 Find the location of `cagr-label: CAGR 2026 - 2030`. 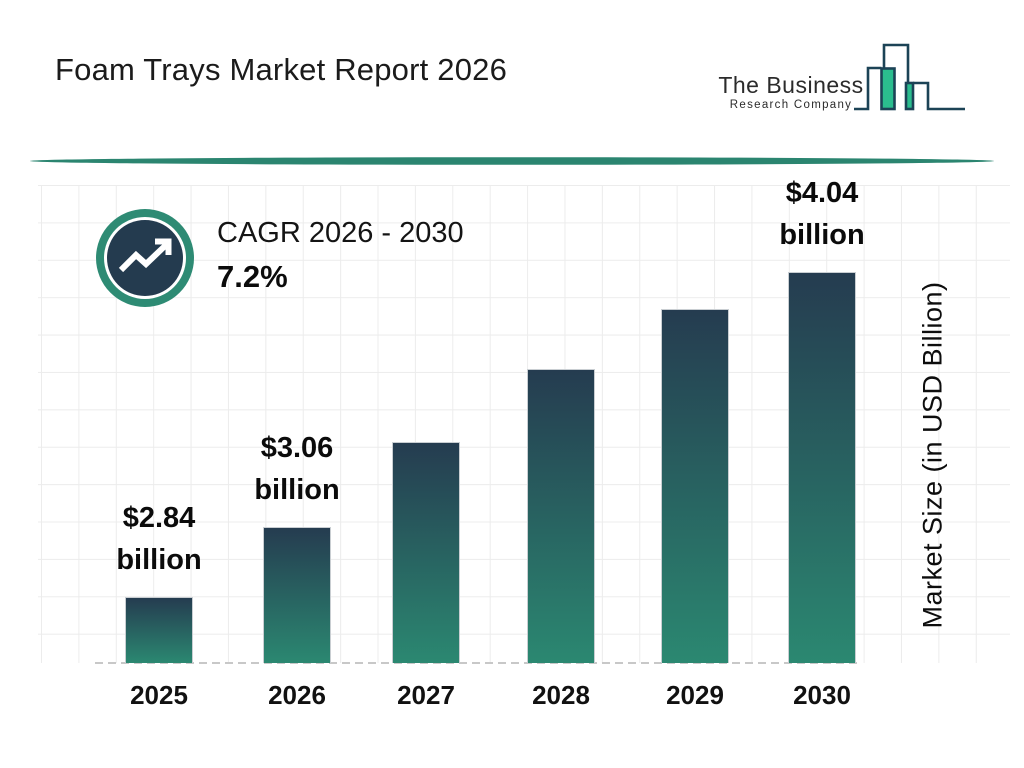

cagr-label: CAGR 2026 - 2030 is located at coordinates (340, 233).